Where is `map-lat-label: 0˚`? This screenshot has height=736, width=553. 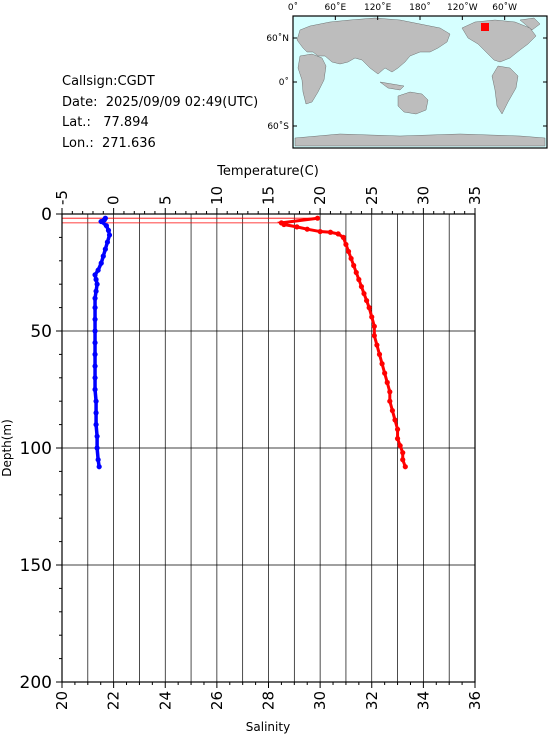 map-lat-label: 0˚ is located at coordinates (284, 82).